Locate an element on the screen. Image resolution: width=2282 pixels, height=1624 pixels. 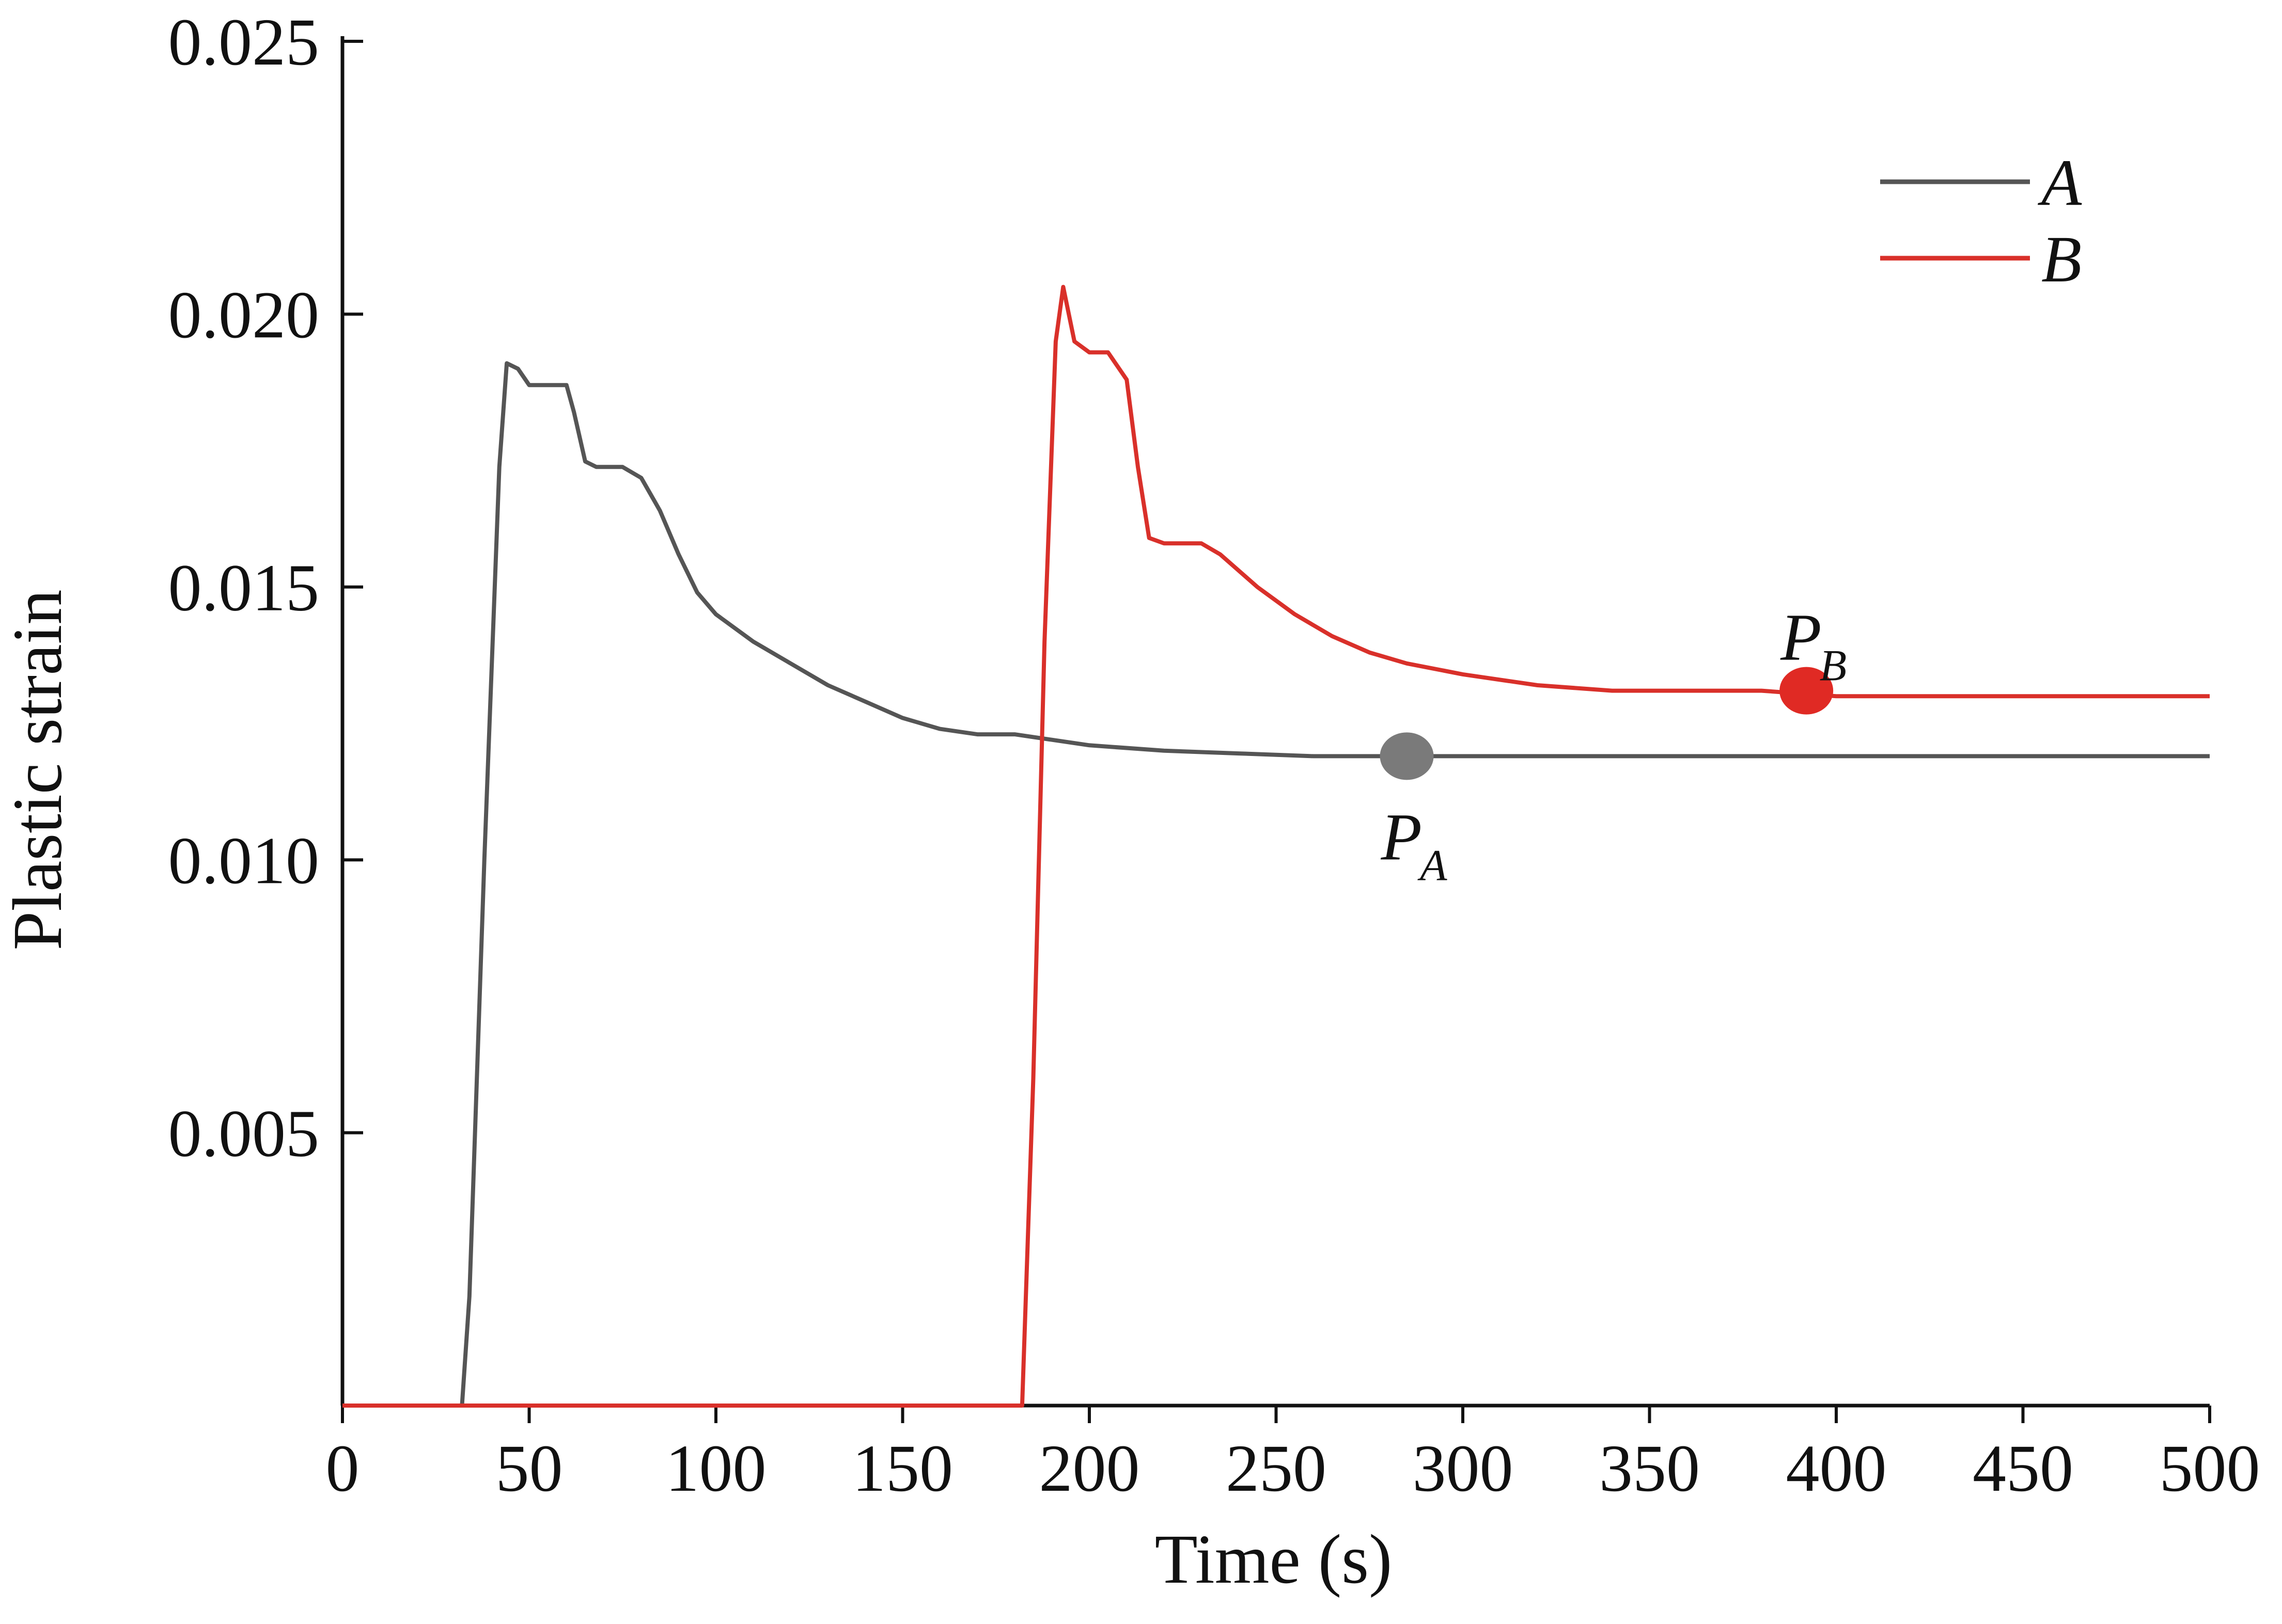
x-tick-label: 200 is located at coordinates (1089, 1468).